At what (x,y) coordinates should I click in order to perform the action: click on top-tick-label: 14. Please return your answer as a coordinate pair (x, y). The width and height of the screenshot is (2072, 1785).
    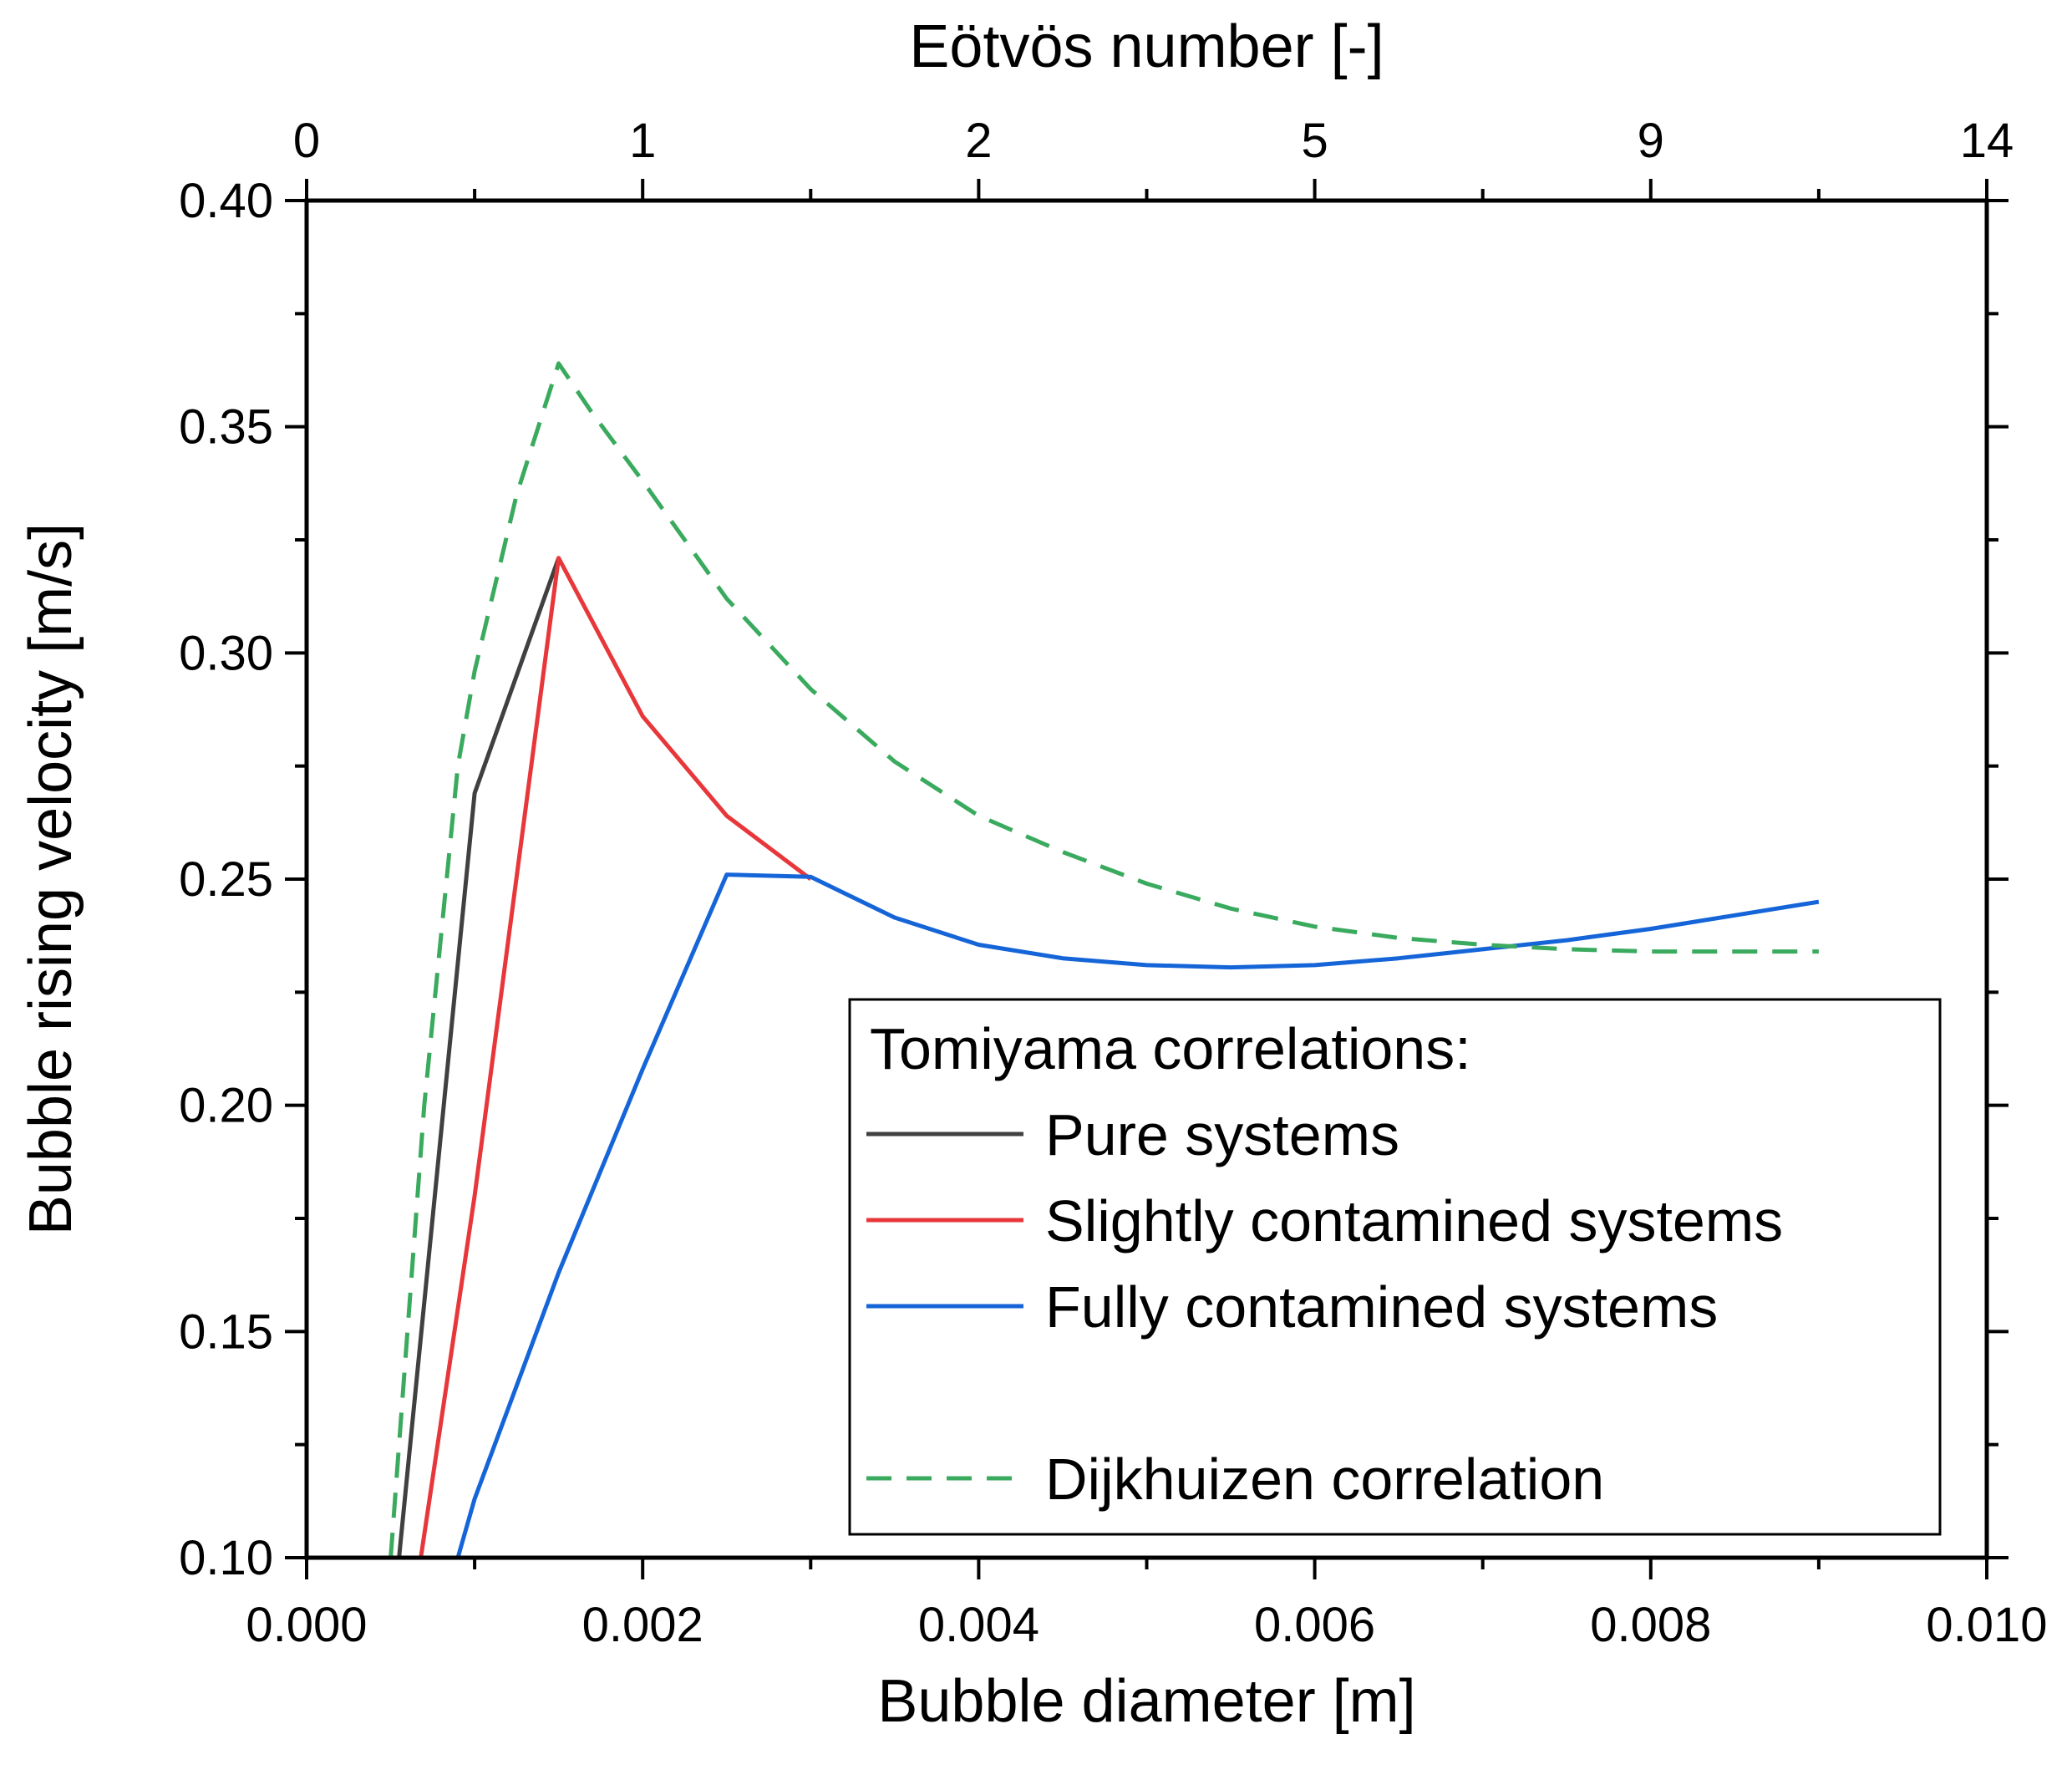
    Looking at the image, I should click on (1987, 141).